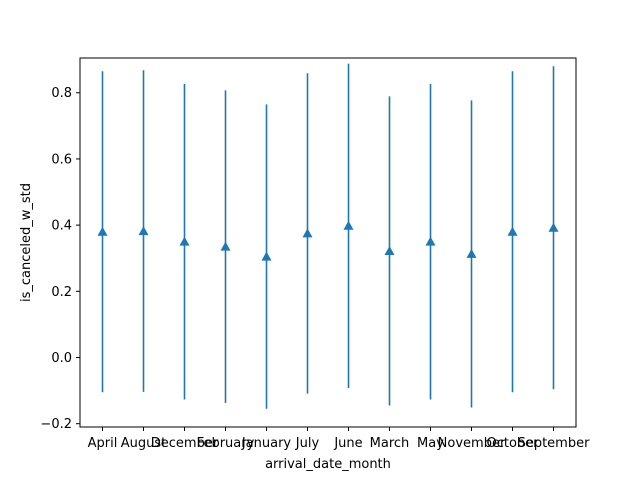 Image resolution: width=640 pixels, height=480 pixels. Describe the element at coordinates (61, 226) in the screenshot. I see `y-tick-label: 0.4` at that location.